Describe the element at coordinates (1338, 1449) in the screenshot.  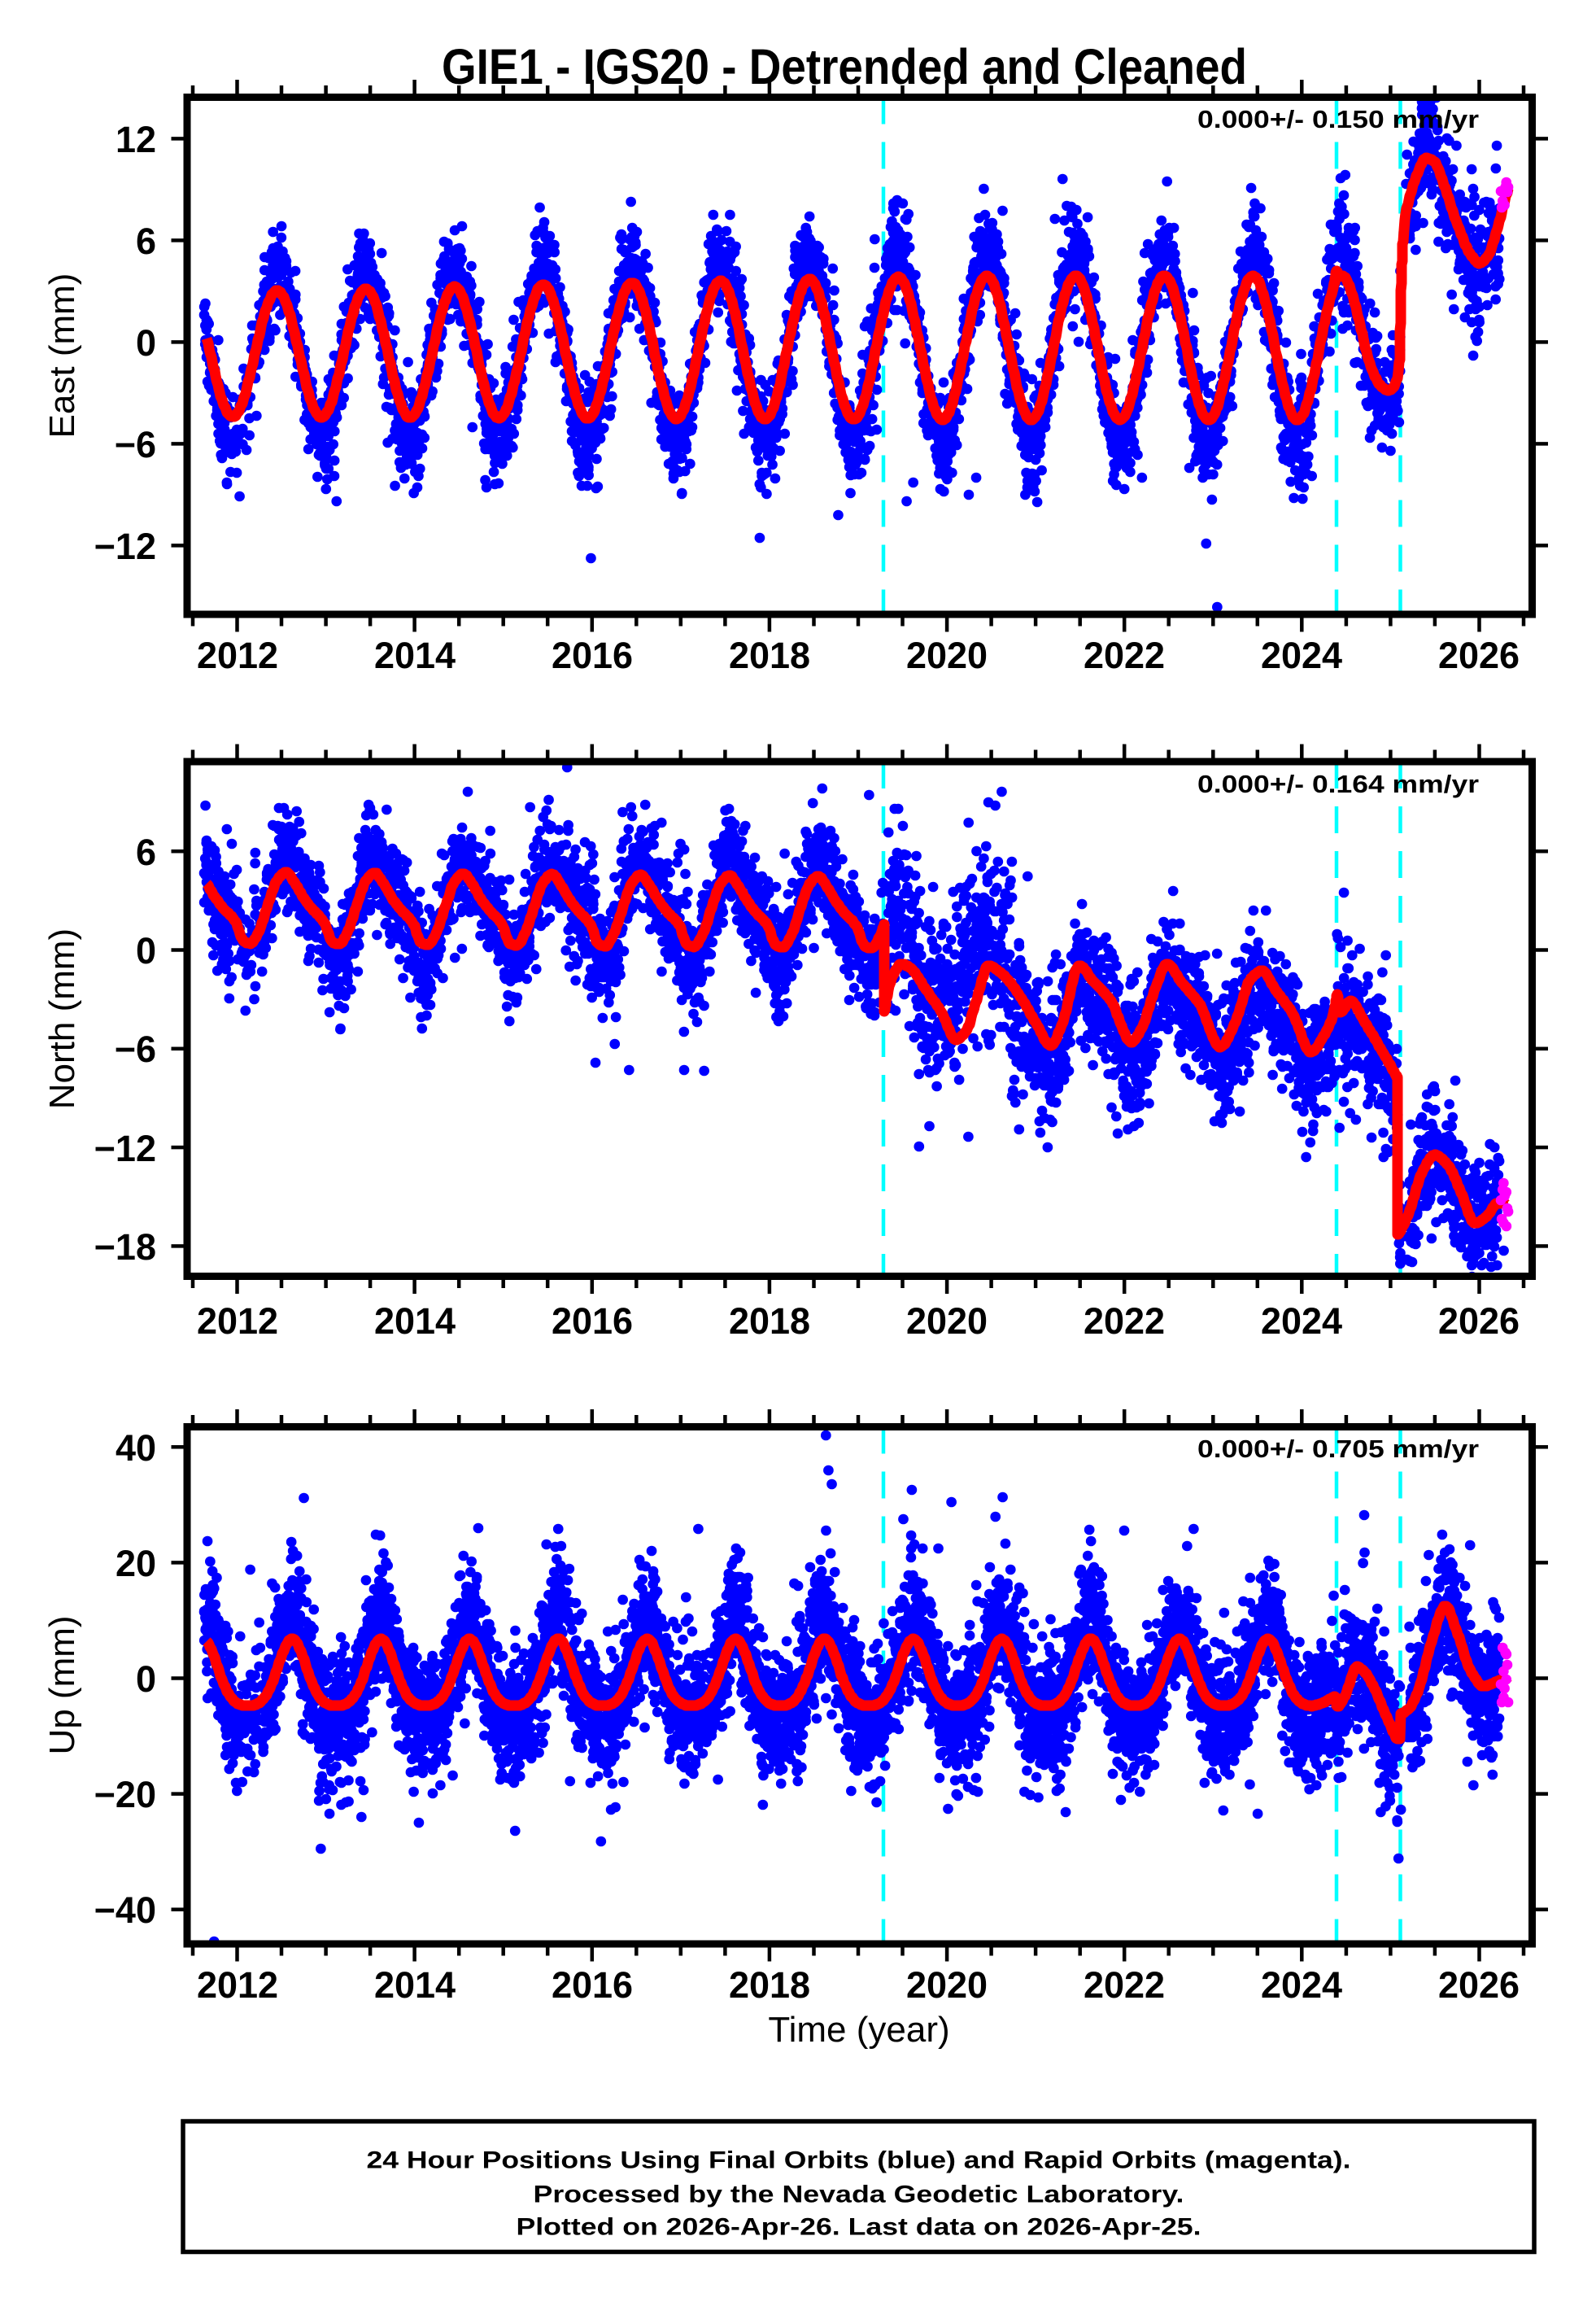
I see `svg-text: 0.000+/- 0.705 mm/yr` at that location.